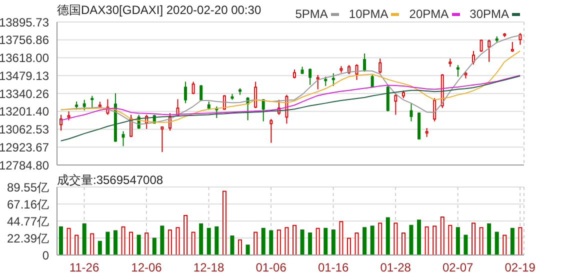 The image size is (578, 276). Describe the element at coordinates (25, 22) in the screenshot. I see `y-tick-label: 13895.73` at that location.